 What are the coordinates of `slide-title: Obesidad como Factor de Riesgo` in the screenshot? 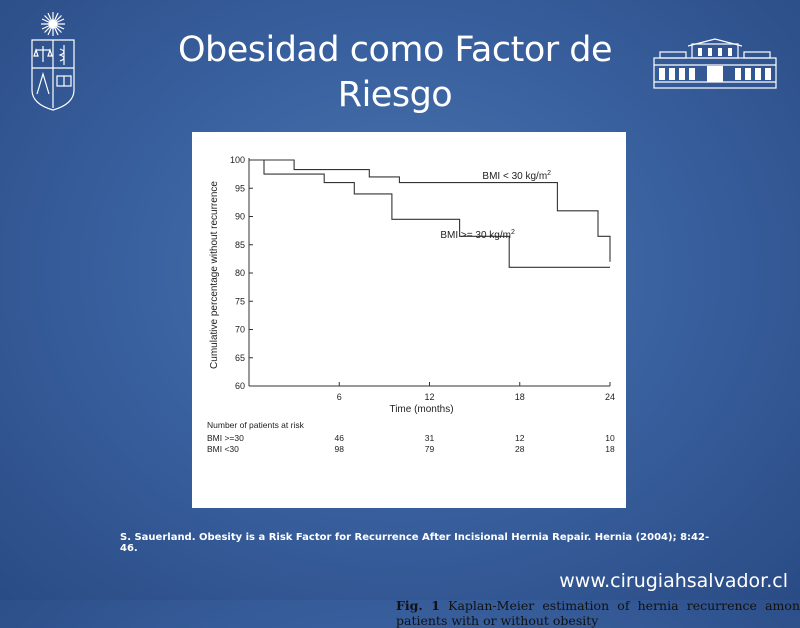 It's located at (395, 72).